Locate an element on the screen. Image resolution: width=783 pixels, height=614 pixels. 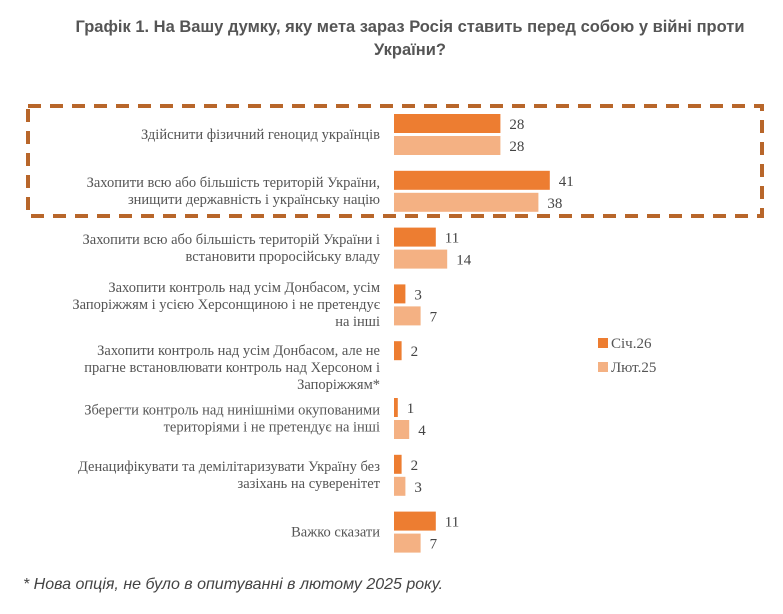
category-label: знищити державність і українську націю is located at coordinates (254, 200).